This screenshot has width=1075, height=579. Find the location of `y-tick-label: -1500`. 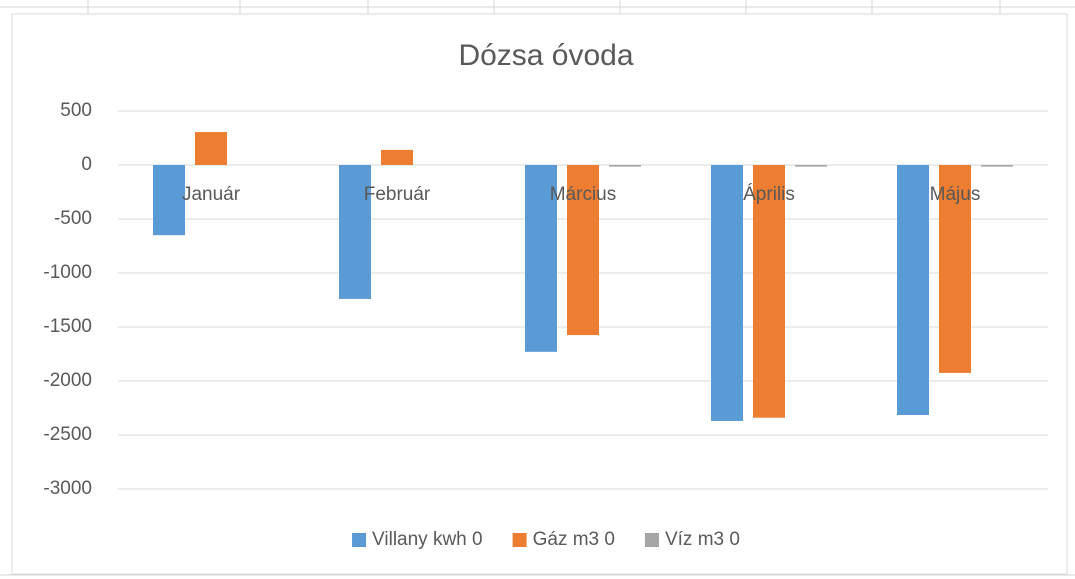

y-tick-label: -1500 is located at coordinates (67, 326).